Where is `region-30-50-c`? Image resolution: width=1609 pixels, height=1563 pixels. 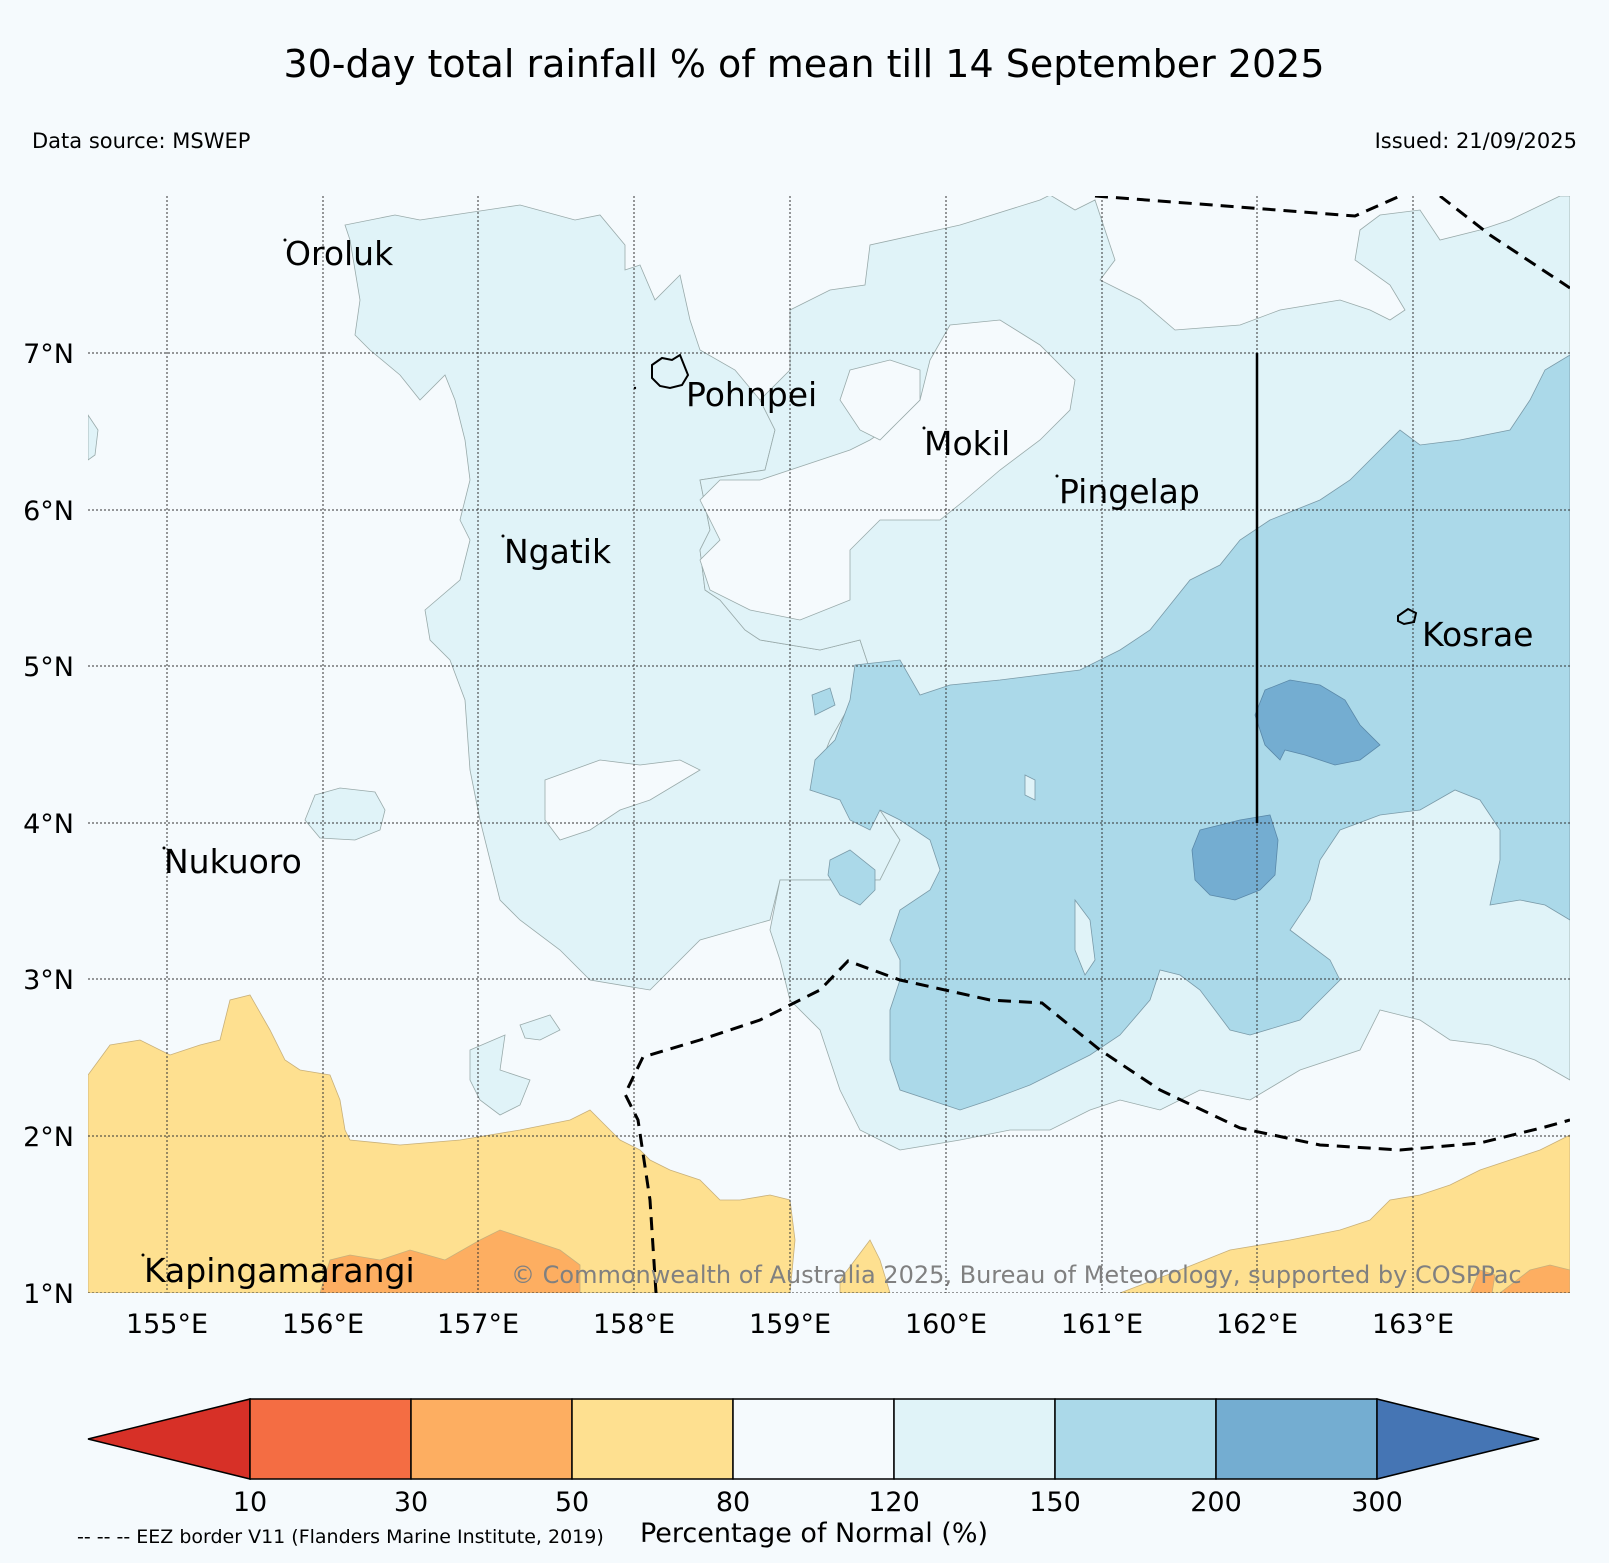 region-30-50-c is located at coordinates (1482, 1281).